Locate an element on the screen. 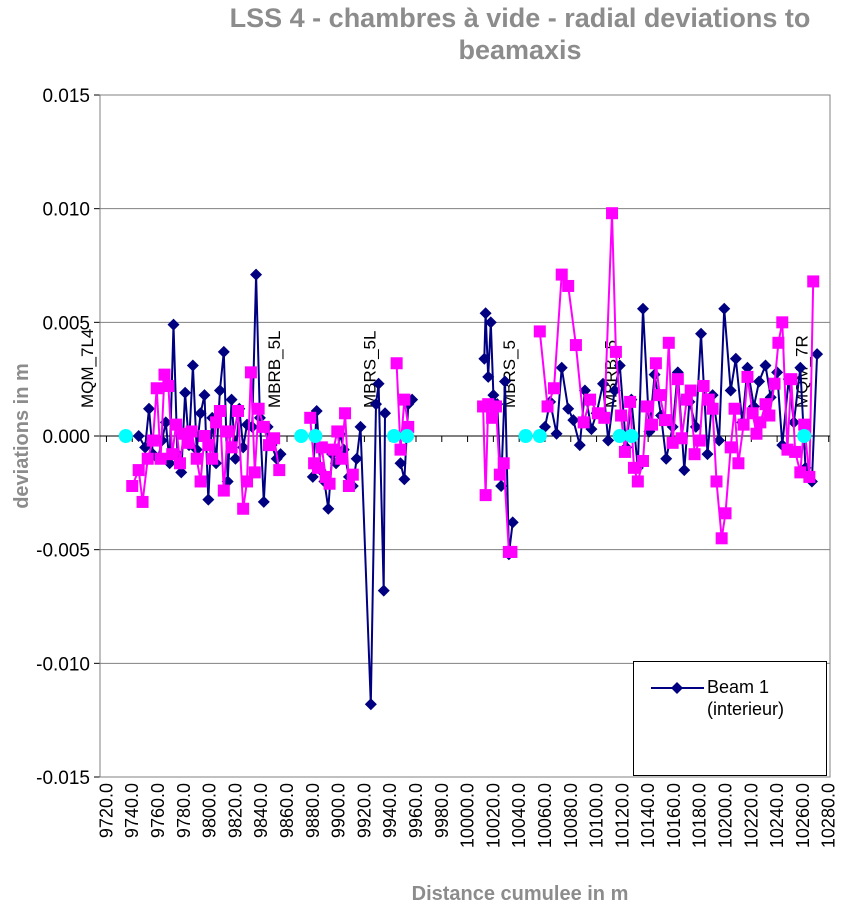 This screenshot has height=907, width=842. y-tick-label: -0.005 is located at coordinates (63, 551).